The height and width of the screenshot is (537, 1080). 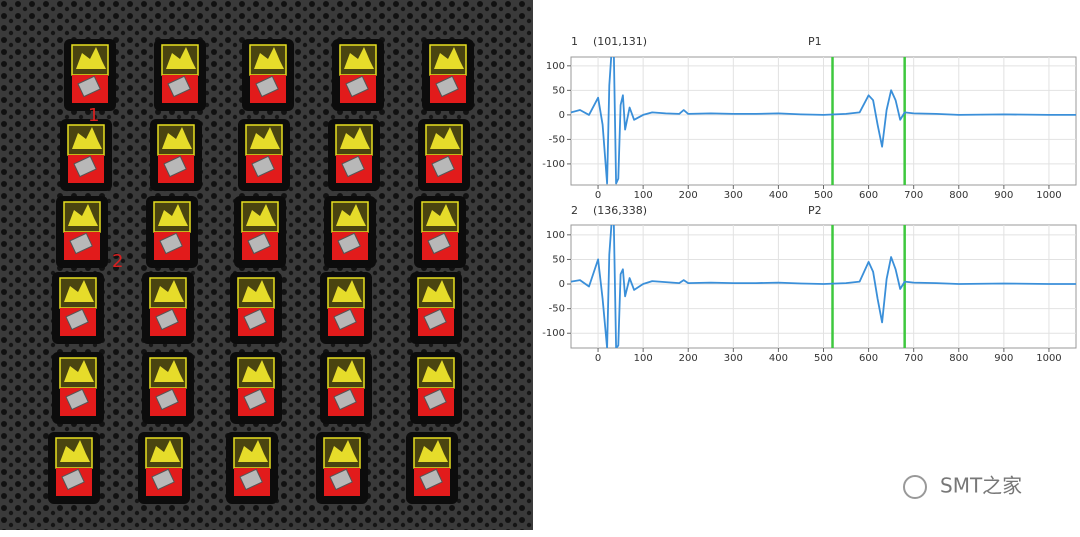 What do you see at coordinates (574, 210) in the screenshot?
I see `chart-title: 2` at bounding box center [574, 210].